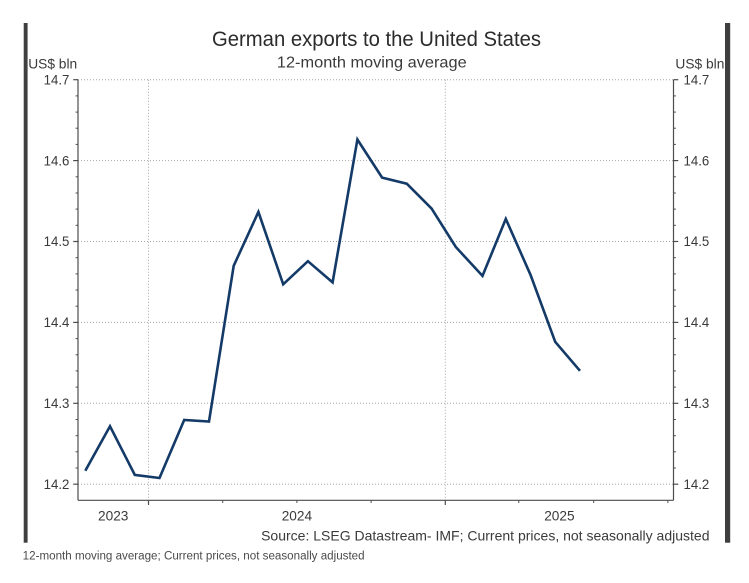  Describe the element at coordinates (113, 515) in the screenshot. I see `svg-text: 2023` at that location.